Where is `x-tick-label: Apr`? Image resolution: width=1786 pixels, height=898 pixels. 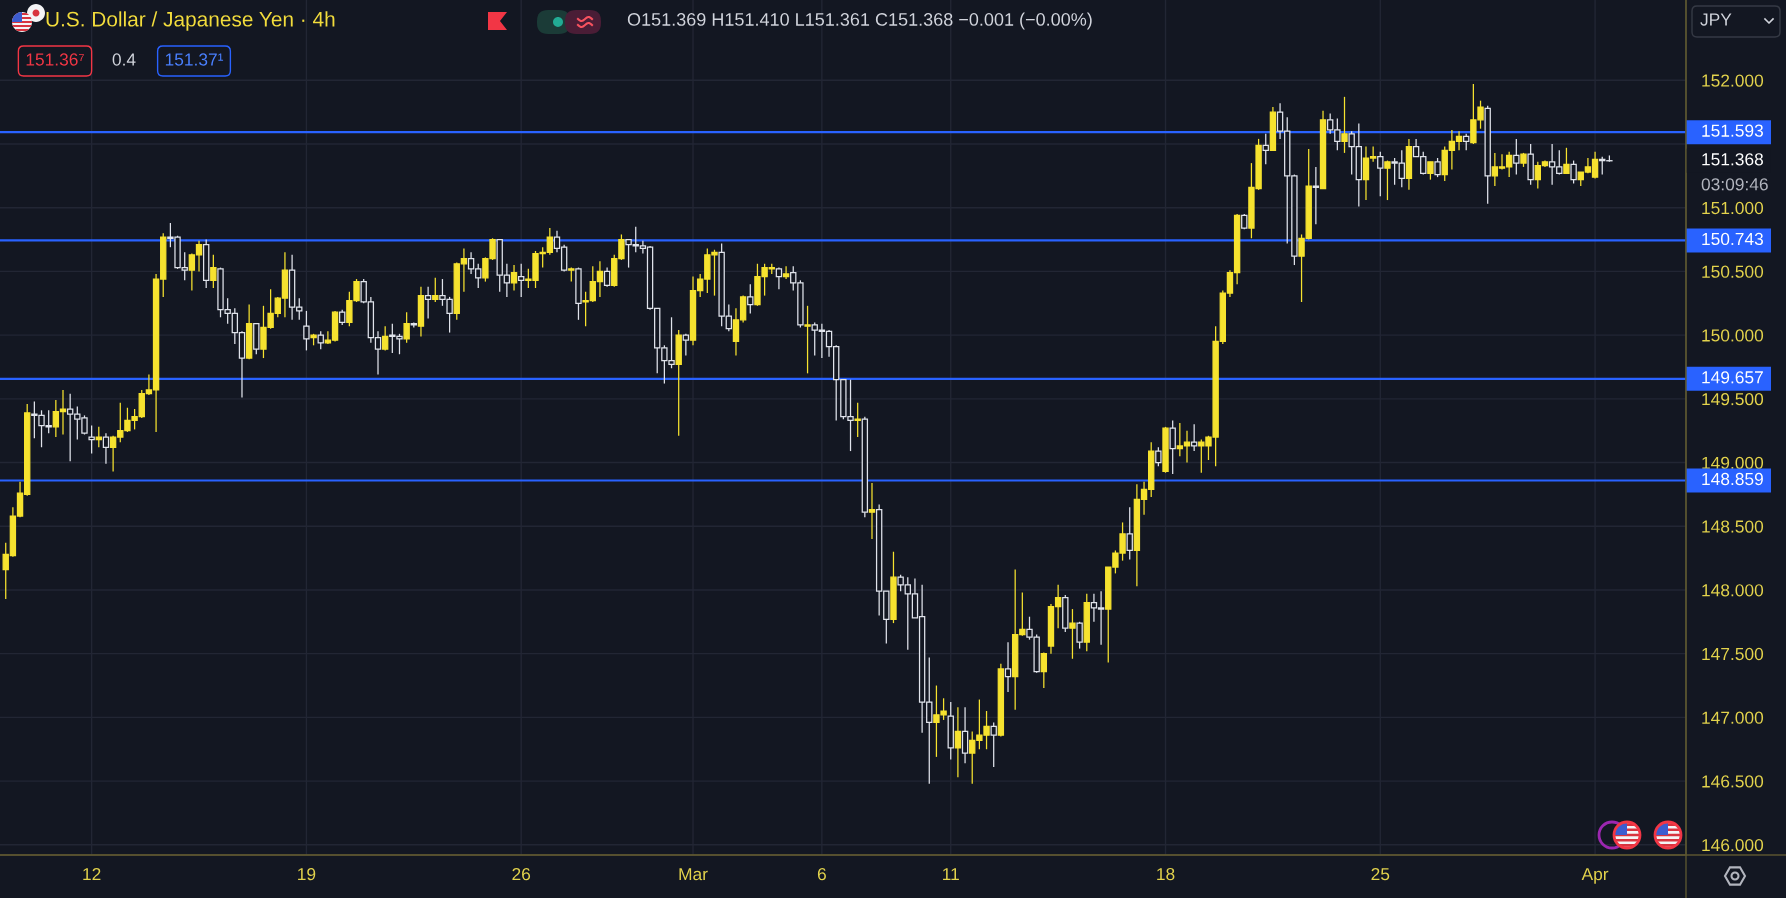 x-tick-label: Apr is located at coordinates (1595, 876).